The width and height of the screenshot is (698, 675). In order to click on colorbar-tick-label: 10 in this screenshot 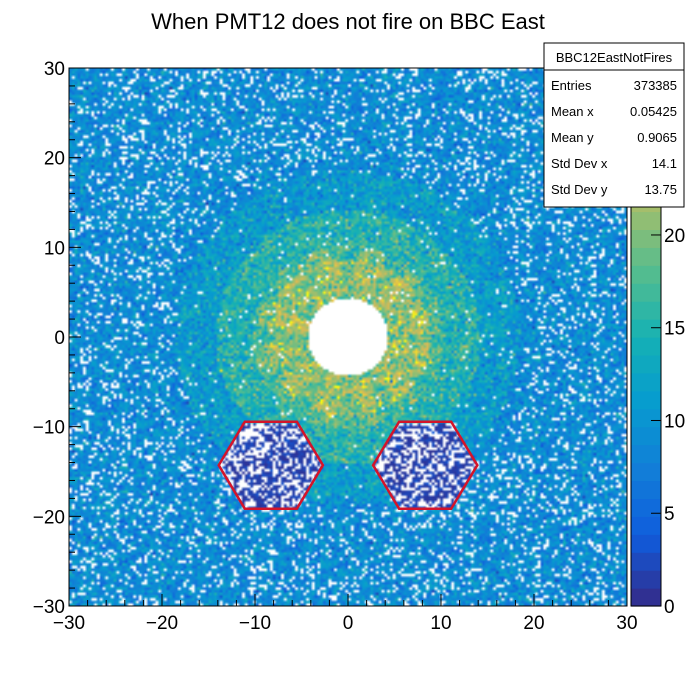, I will do `click(674, 421)`.